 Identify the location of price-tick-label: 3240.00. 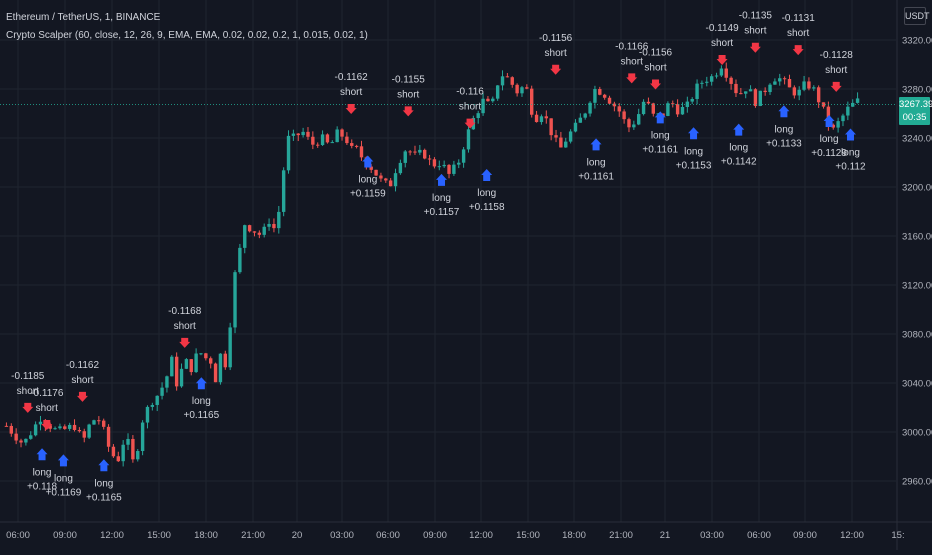
(917, 139).